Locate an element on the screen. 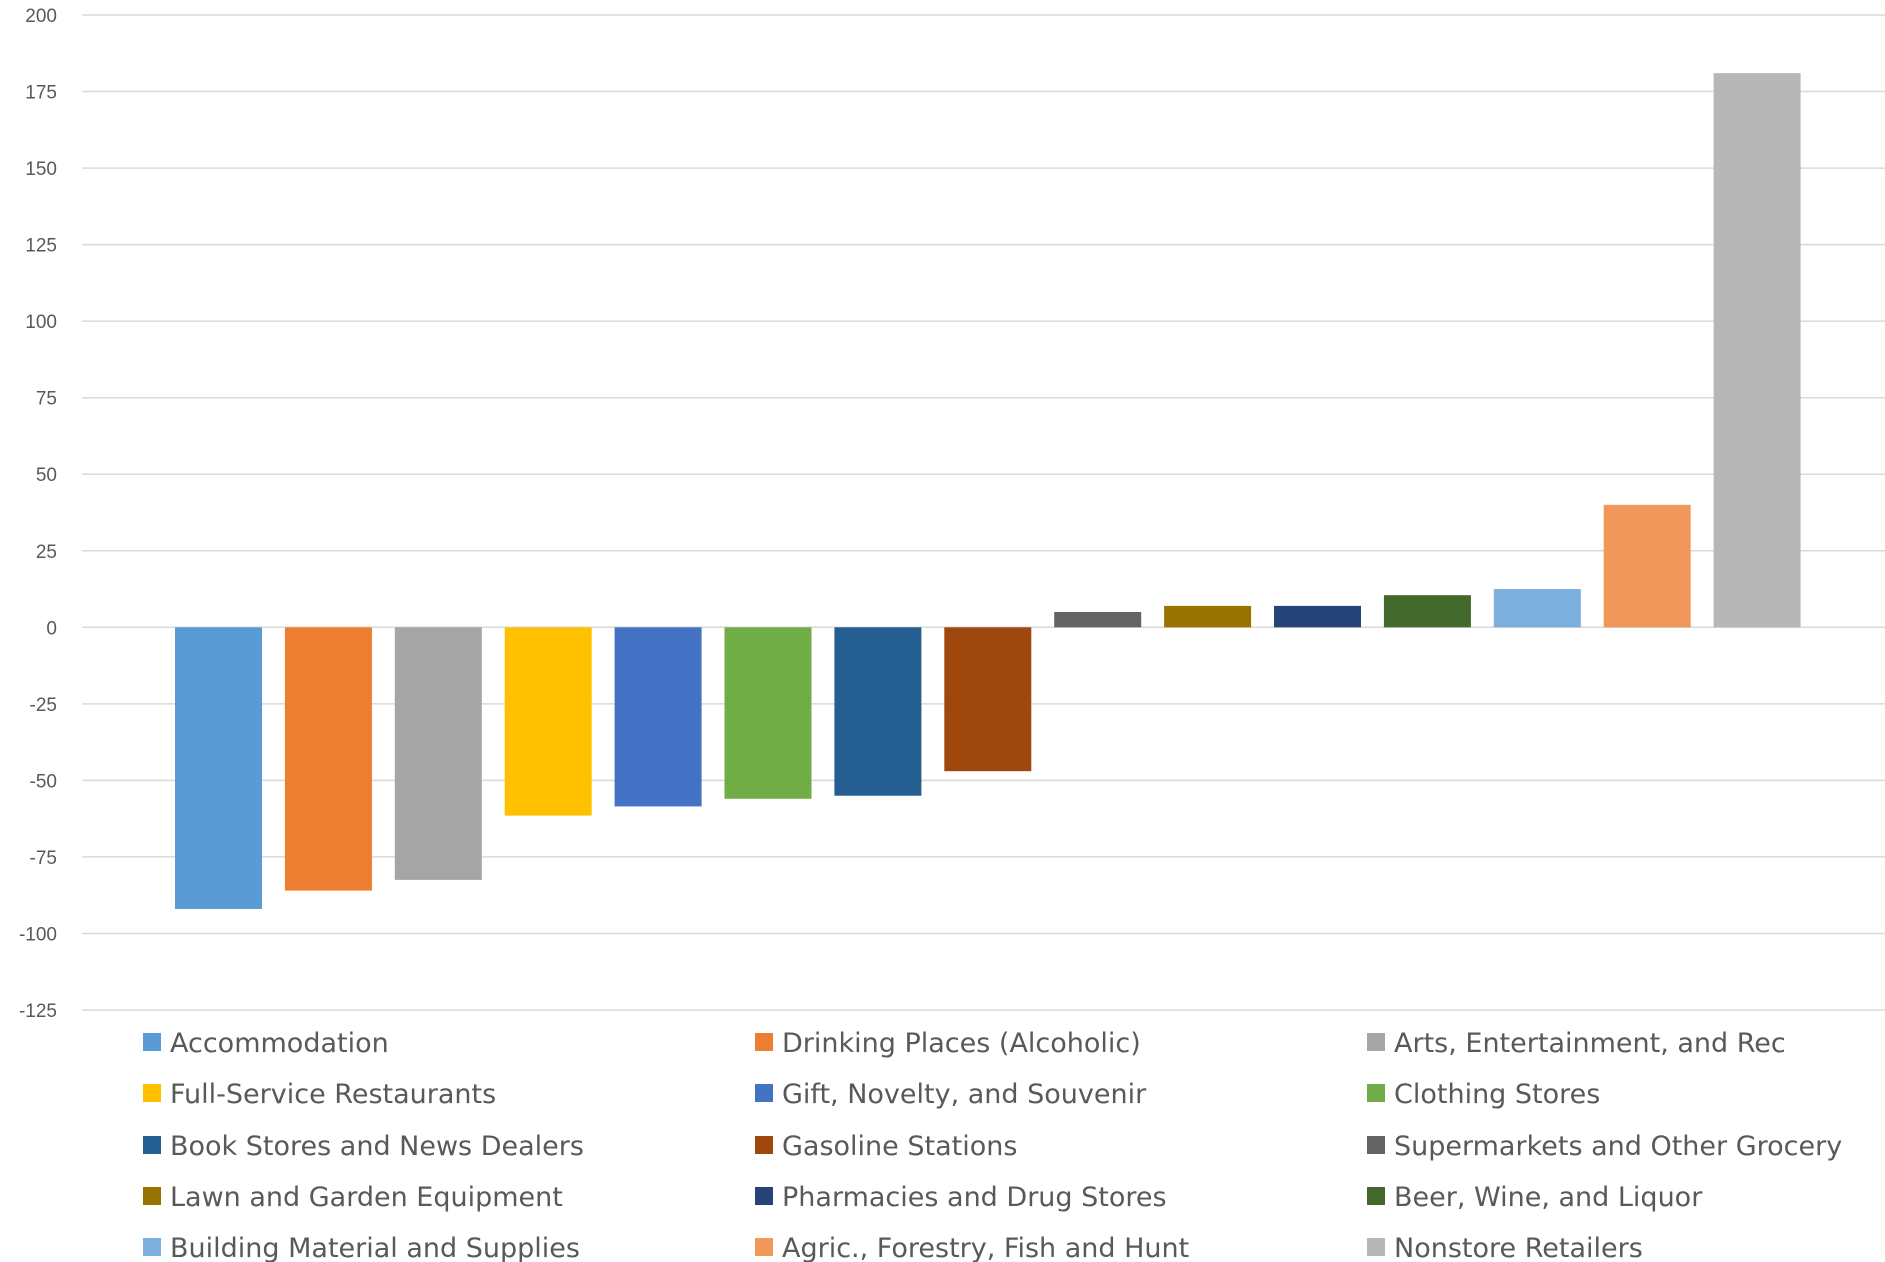 This screenshot has height=1262, width=1885. legend-label: Supermarkets and Other Grocery is located at coordinates (1618, 1146).